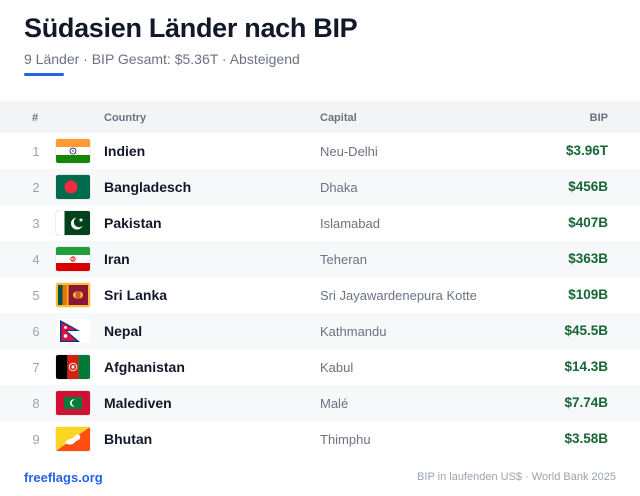 This screenshot has width=640, height=496. What do you see at coordinates (123, 331) in the screenshot?
I see `row-country: Nepal` at bounding box center [123, 331].